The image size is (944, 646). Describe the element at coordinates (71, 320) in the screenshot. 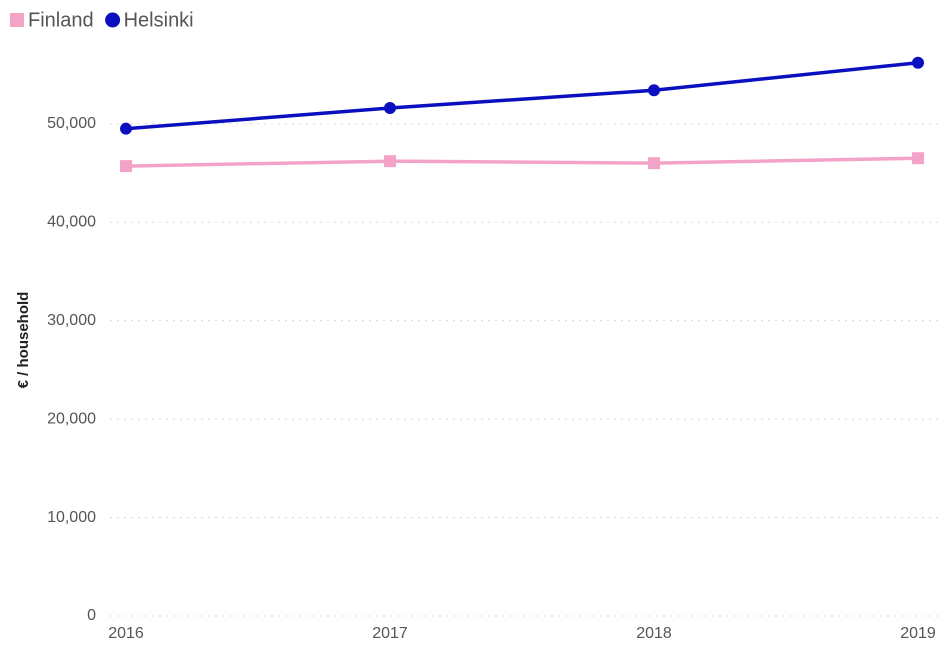

I see `y-tick-label: 30,000` at that location.